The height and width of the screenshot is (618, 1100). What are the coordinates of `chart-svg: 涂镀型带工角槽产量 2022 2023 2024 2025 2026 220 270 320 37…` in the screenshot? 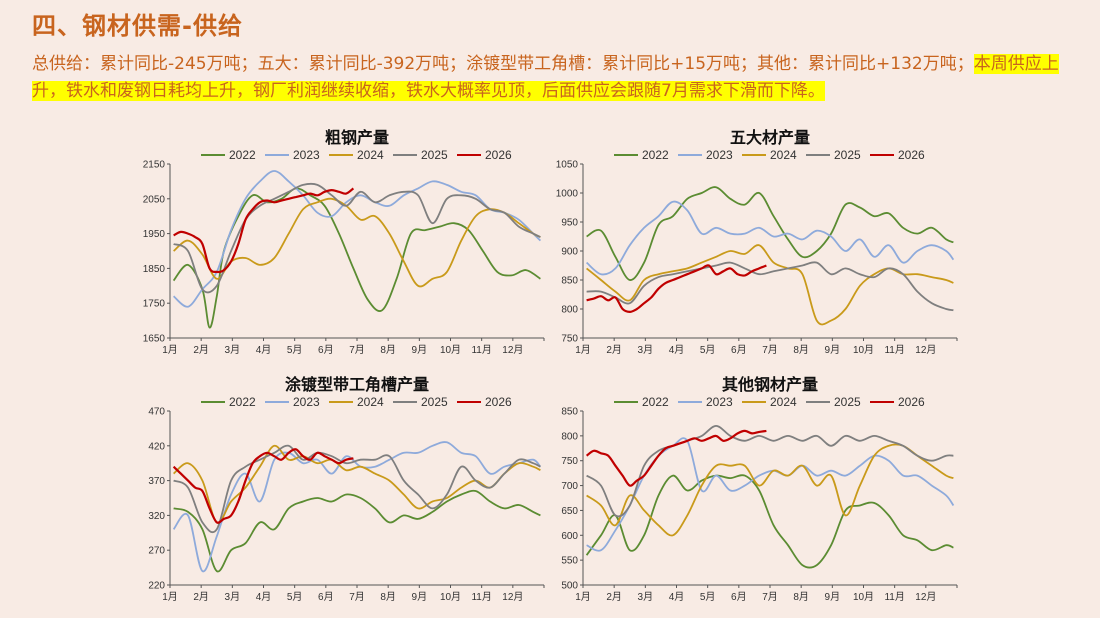 It's located at (346, 489).